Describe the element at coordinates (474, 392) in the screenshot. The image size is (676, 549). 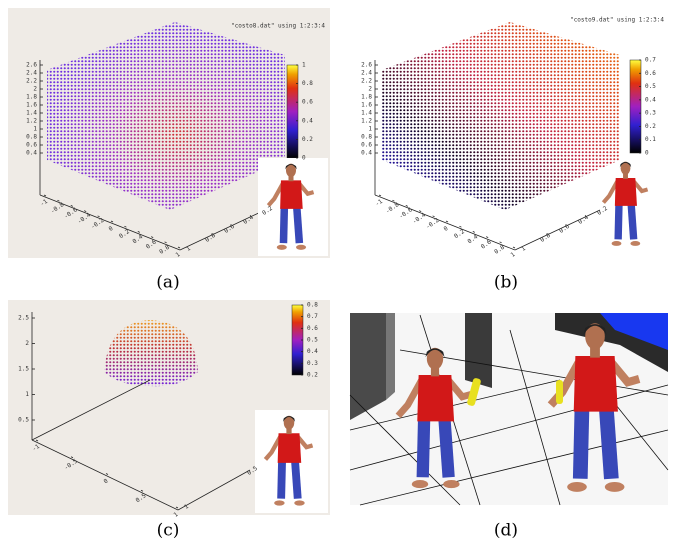
I see `bottle` at that location.